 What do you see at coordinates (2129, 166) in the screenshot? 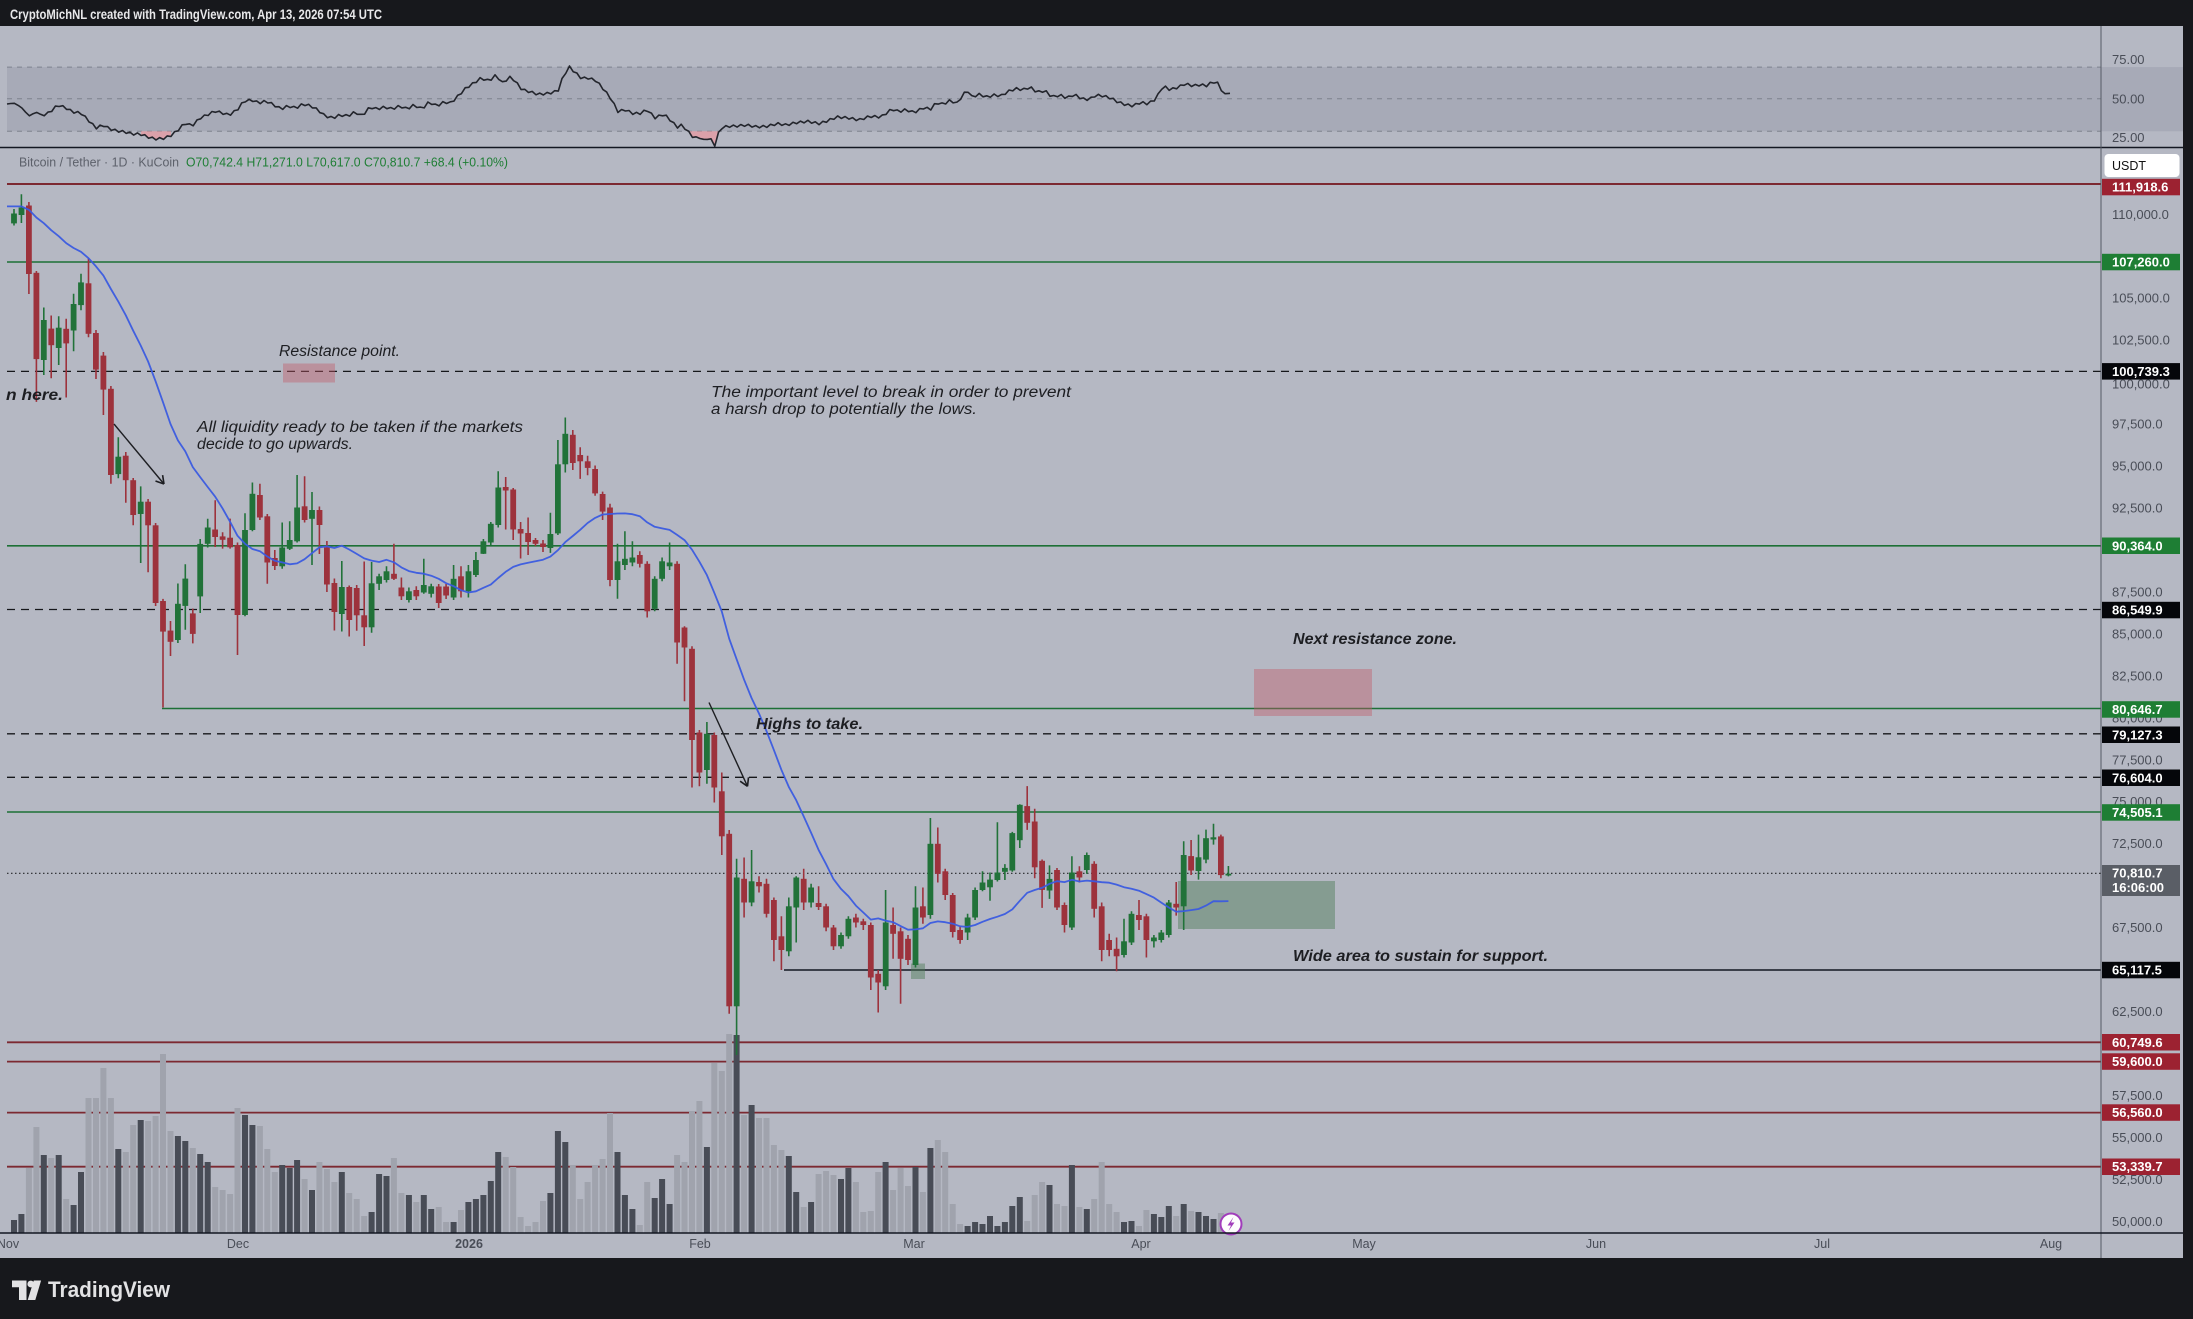
I see `svg-text: USDT` at bounding box center [2129, 166].